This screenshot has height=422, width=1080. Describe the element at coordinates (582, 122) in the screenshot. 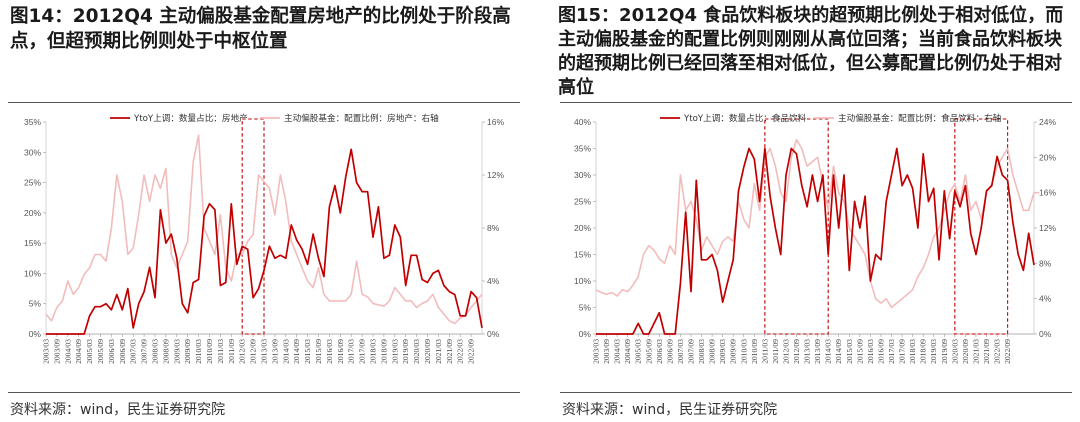

I see `left-tick-label: 40%` at that location.